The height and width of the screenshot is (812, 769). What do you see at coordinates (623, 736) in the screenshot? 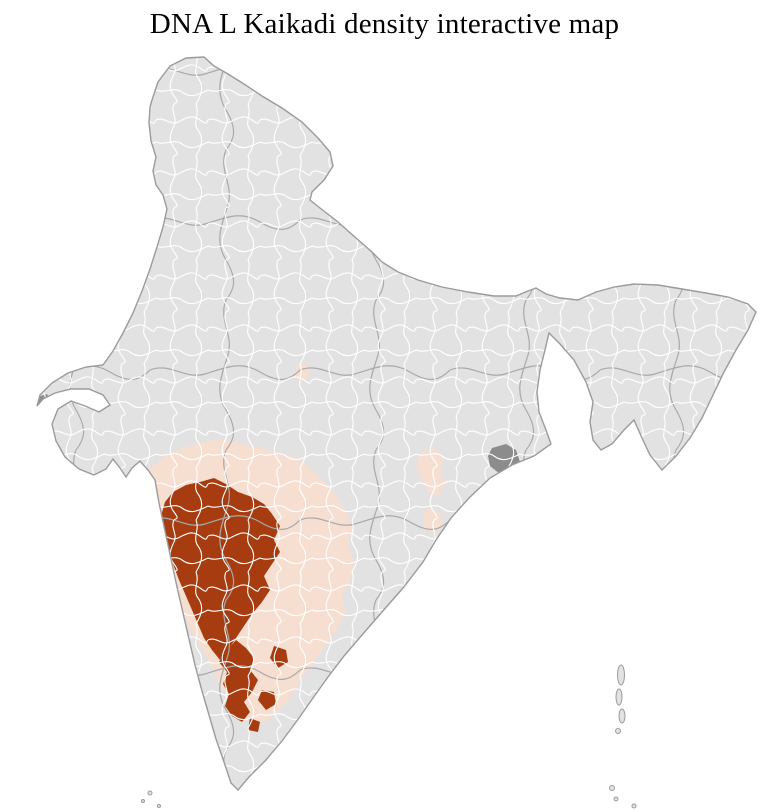
I see `andaman-nicobar-islands` at bounding box center [623, 736].